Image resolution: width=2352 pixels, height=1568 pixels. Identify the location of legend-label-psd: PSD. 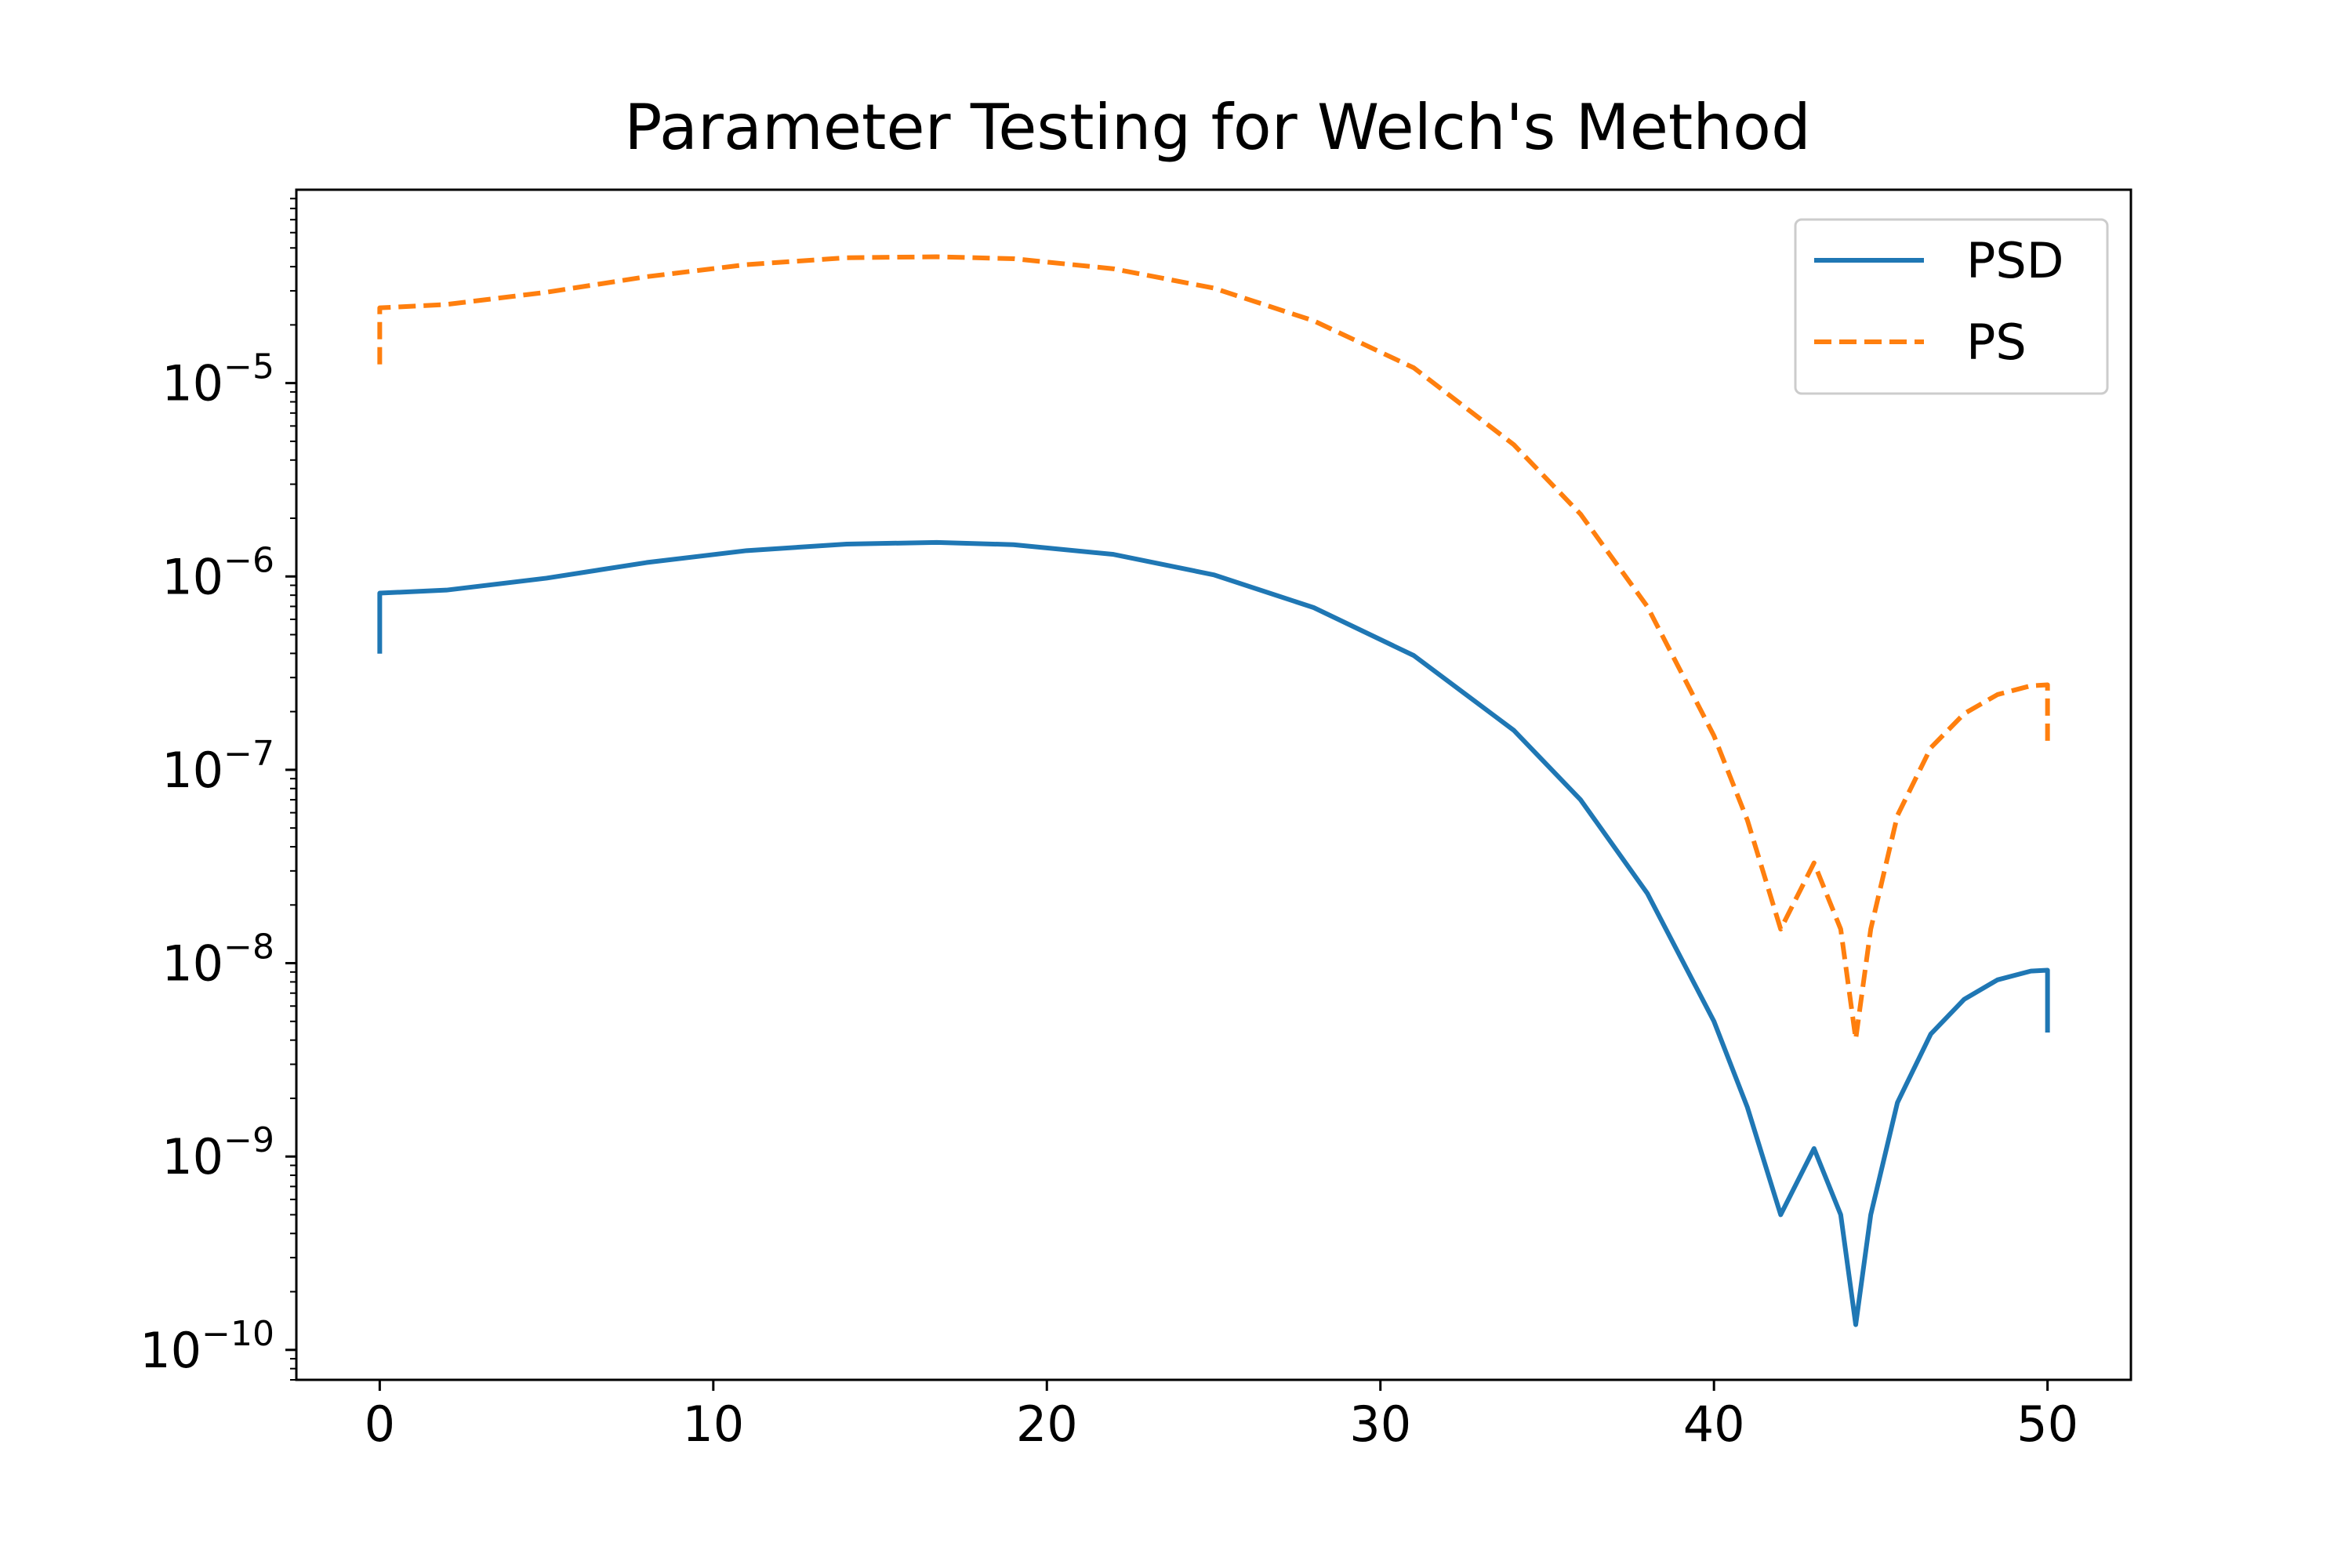
(2015, 260).